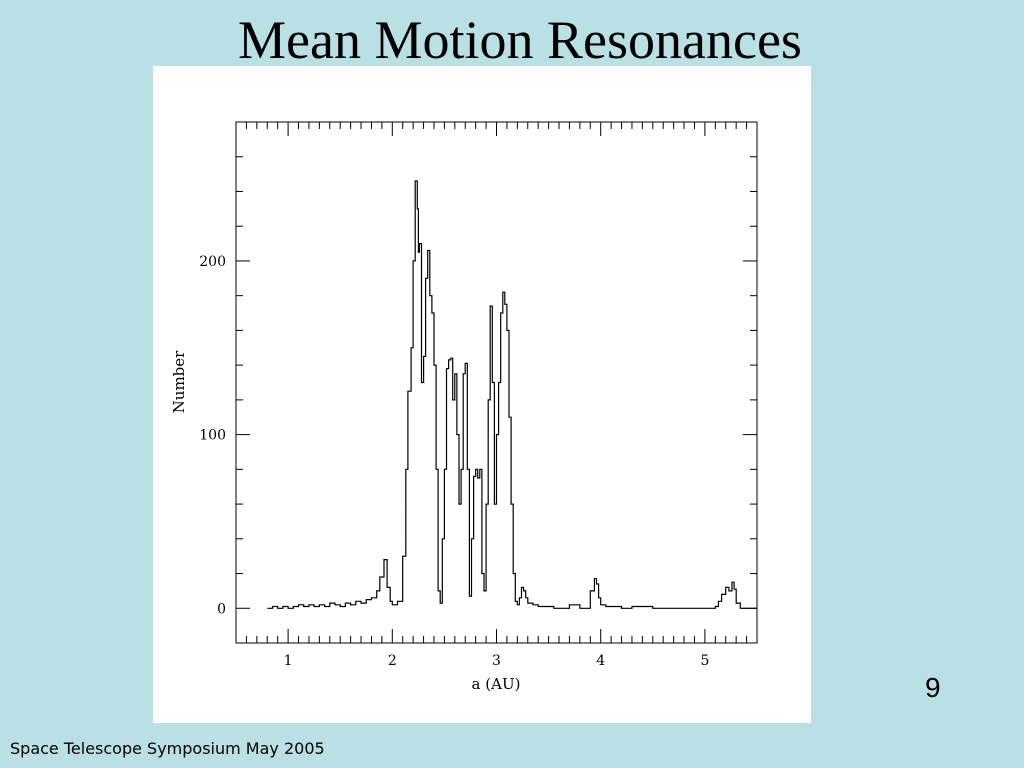 This screenshot has height=768, width=1024. Describe the element at coordinates (704, 661) in the screenshot. I see `x-tick-label: 5` at that location.